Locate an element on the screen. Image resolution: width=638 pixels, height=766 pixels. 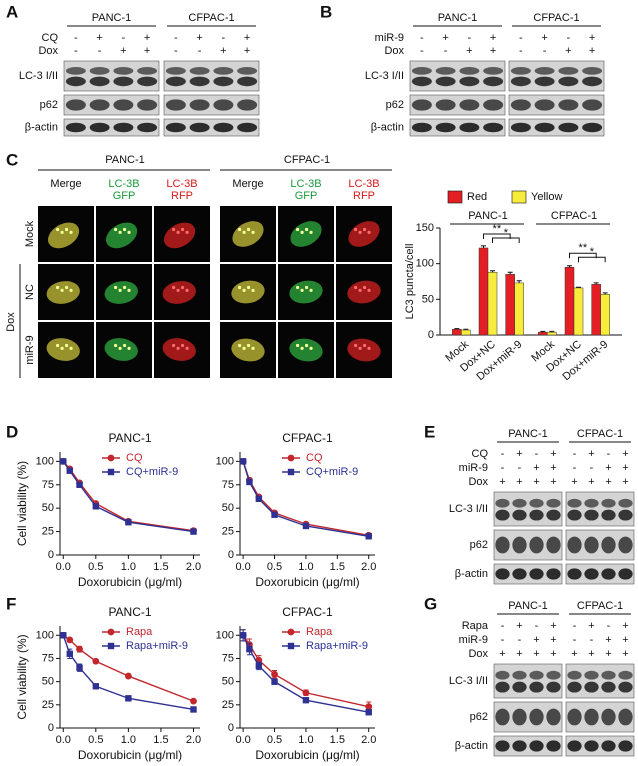
band-label: p62 is located at coordinates (49, 105).